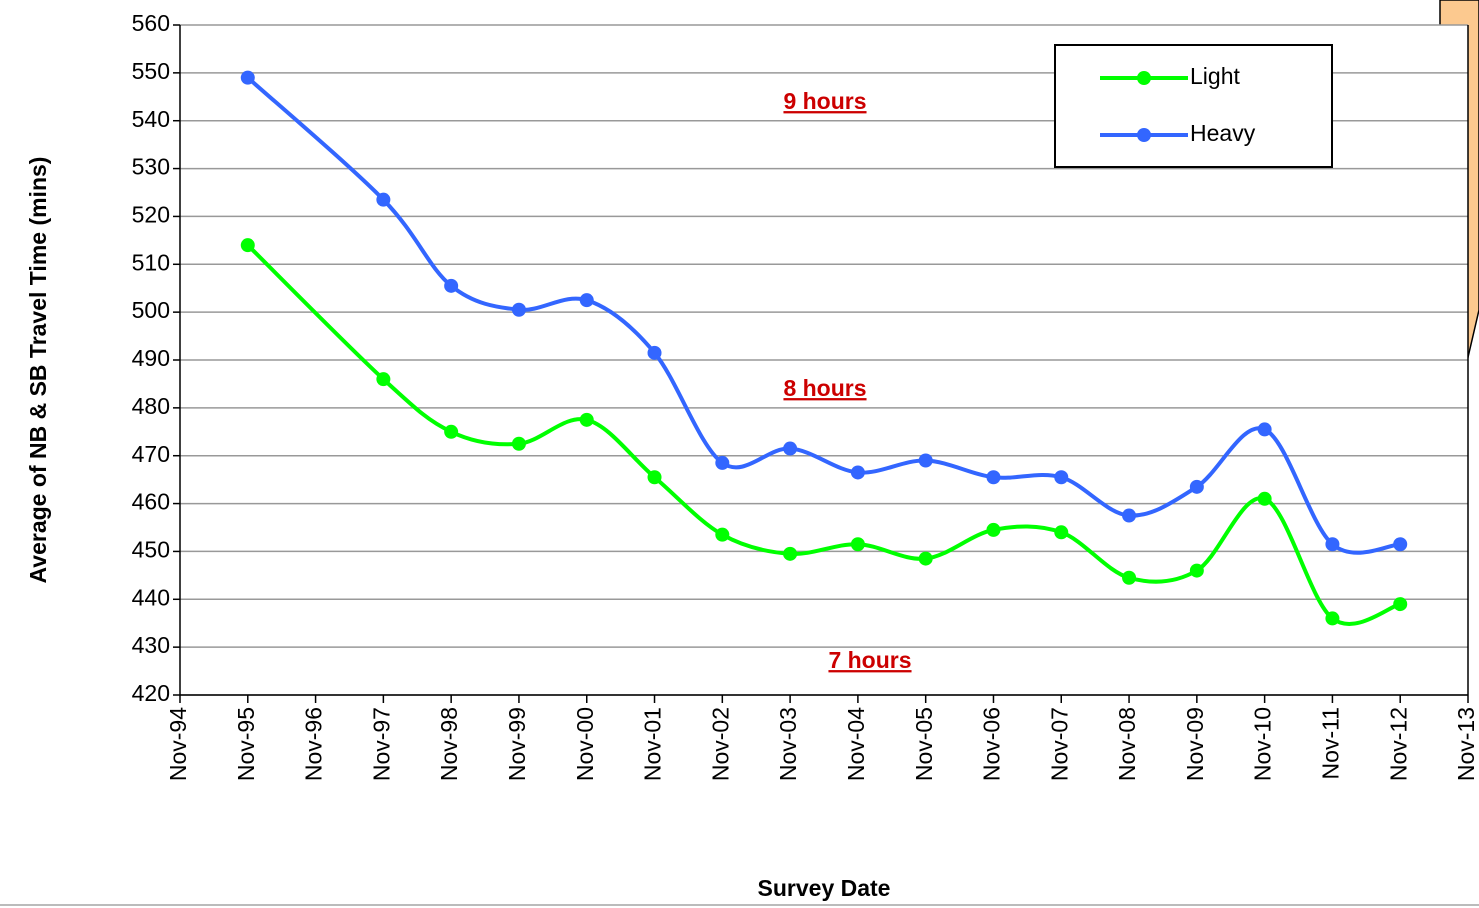  Describe the element at coordinates (1330, 743) in the screenshot. I see `x-tick-label: Nov-11` at that location.